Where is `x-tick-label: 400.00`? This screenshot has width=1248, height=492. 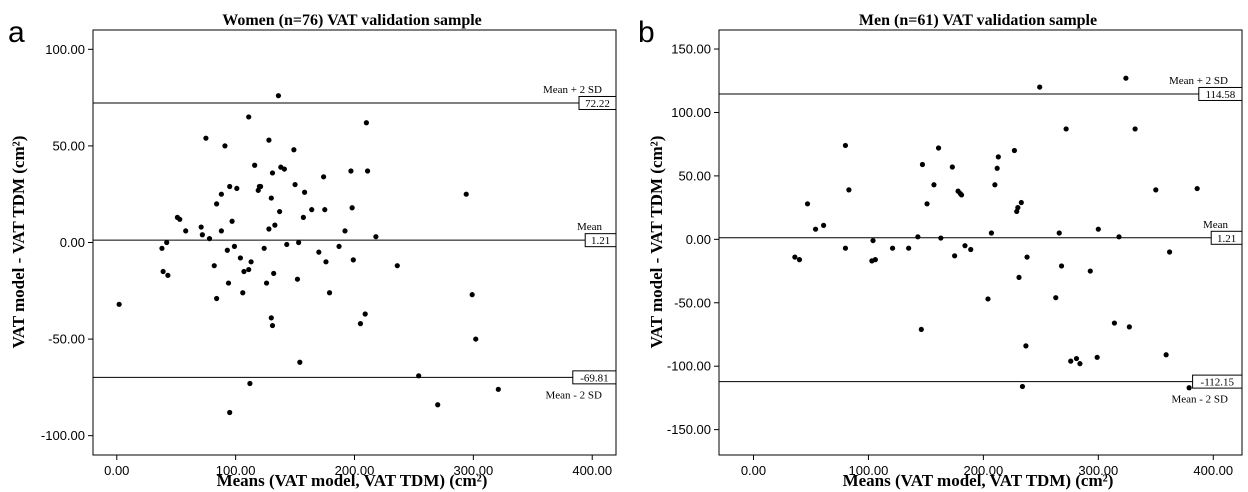 x-tick-label: 400.00 is located at coordinates (592, 470).